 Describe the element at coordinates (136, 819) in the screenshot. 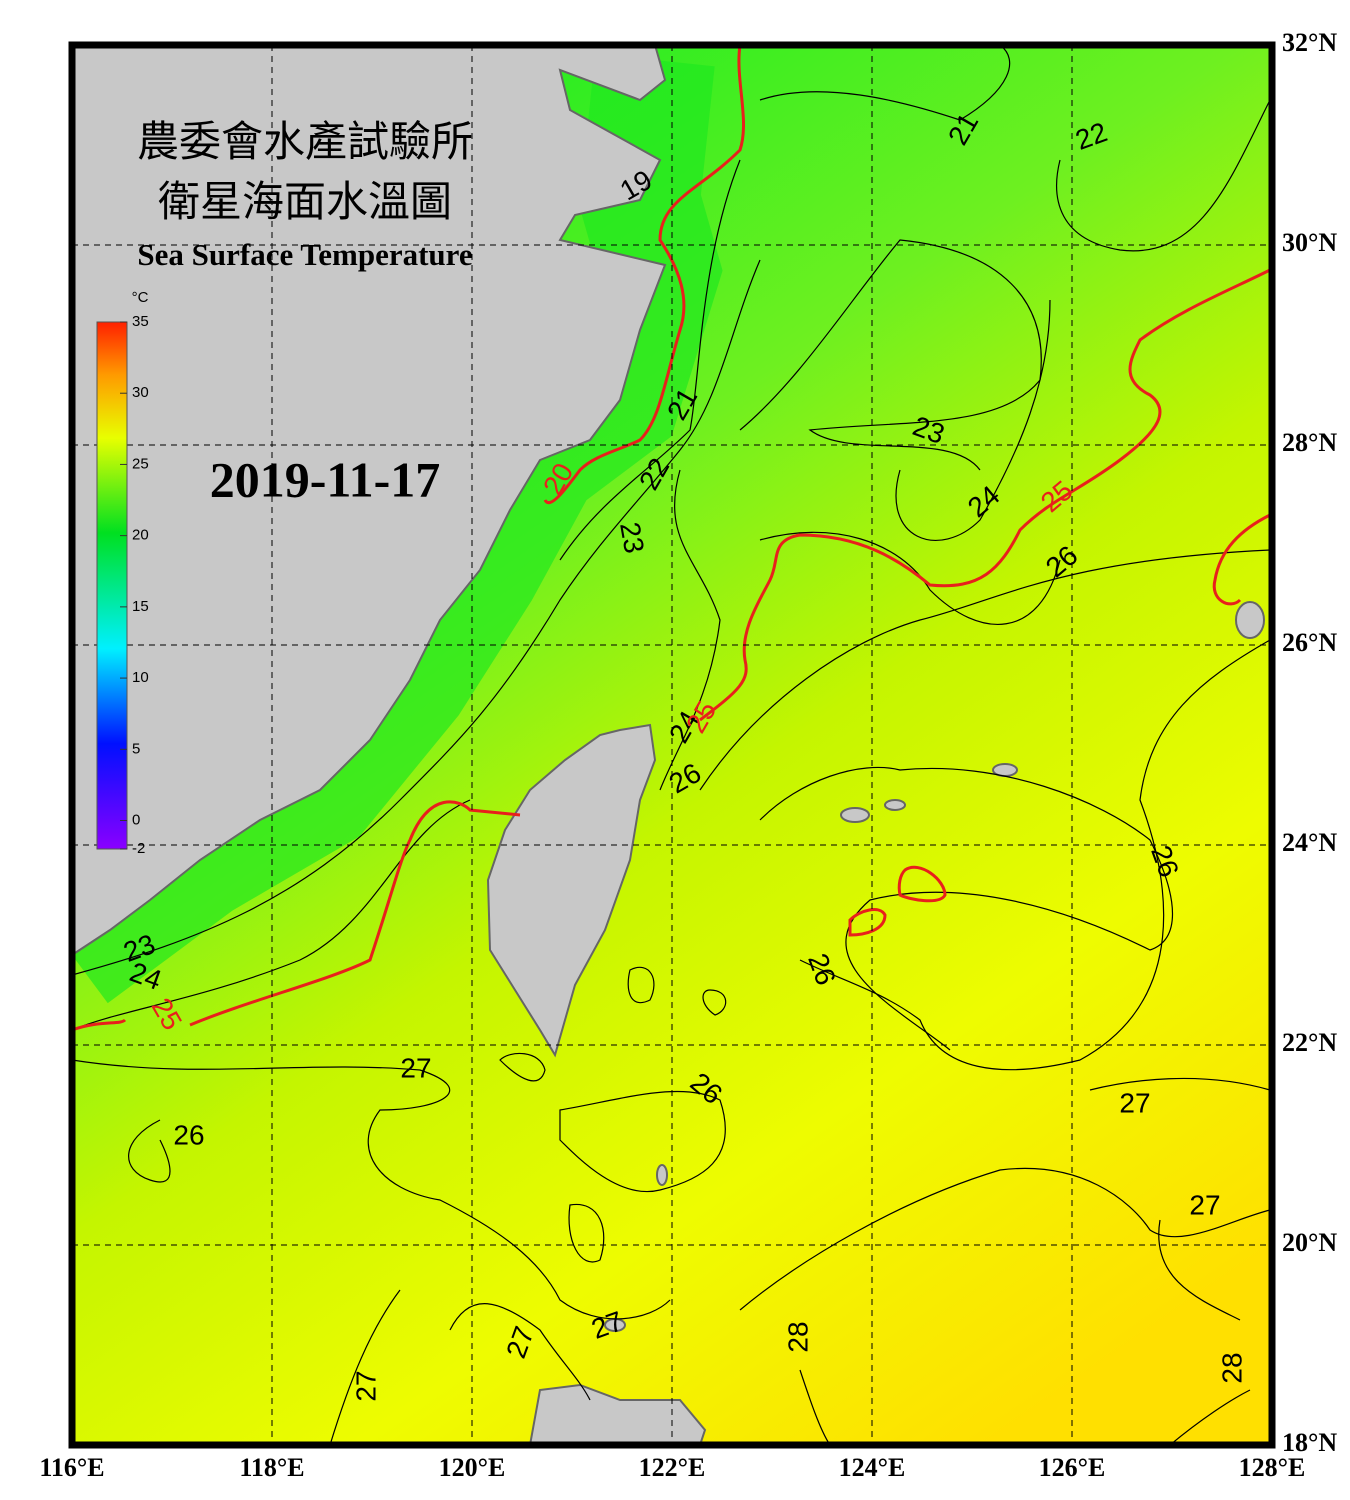

I see `colorbar-tick-label: 0` at that location.